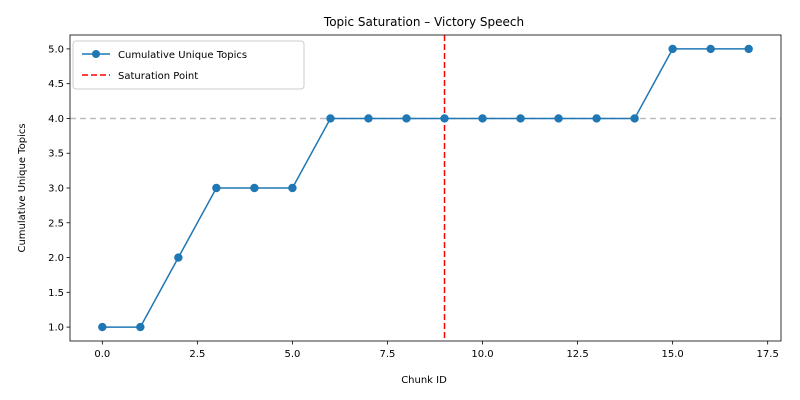  Describe the element at coordinates (197, 354) in the screenshot. I see `x-tick-label: 2.5` at that location.